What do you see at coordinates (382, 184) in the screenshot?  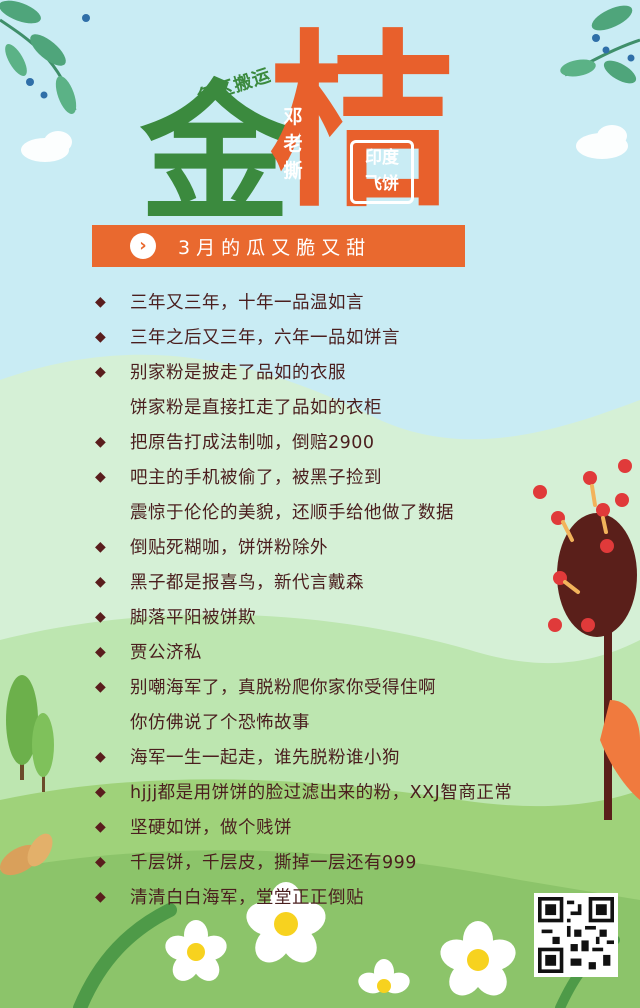 I see `stamp-line-2: 飞饼` at bounding box center [382, 184].